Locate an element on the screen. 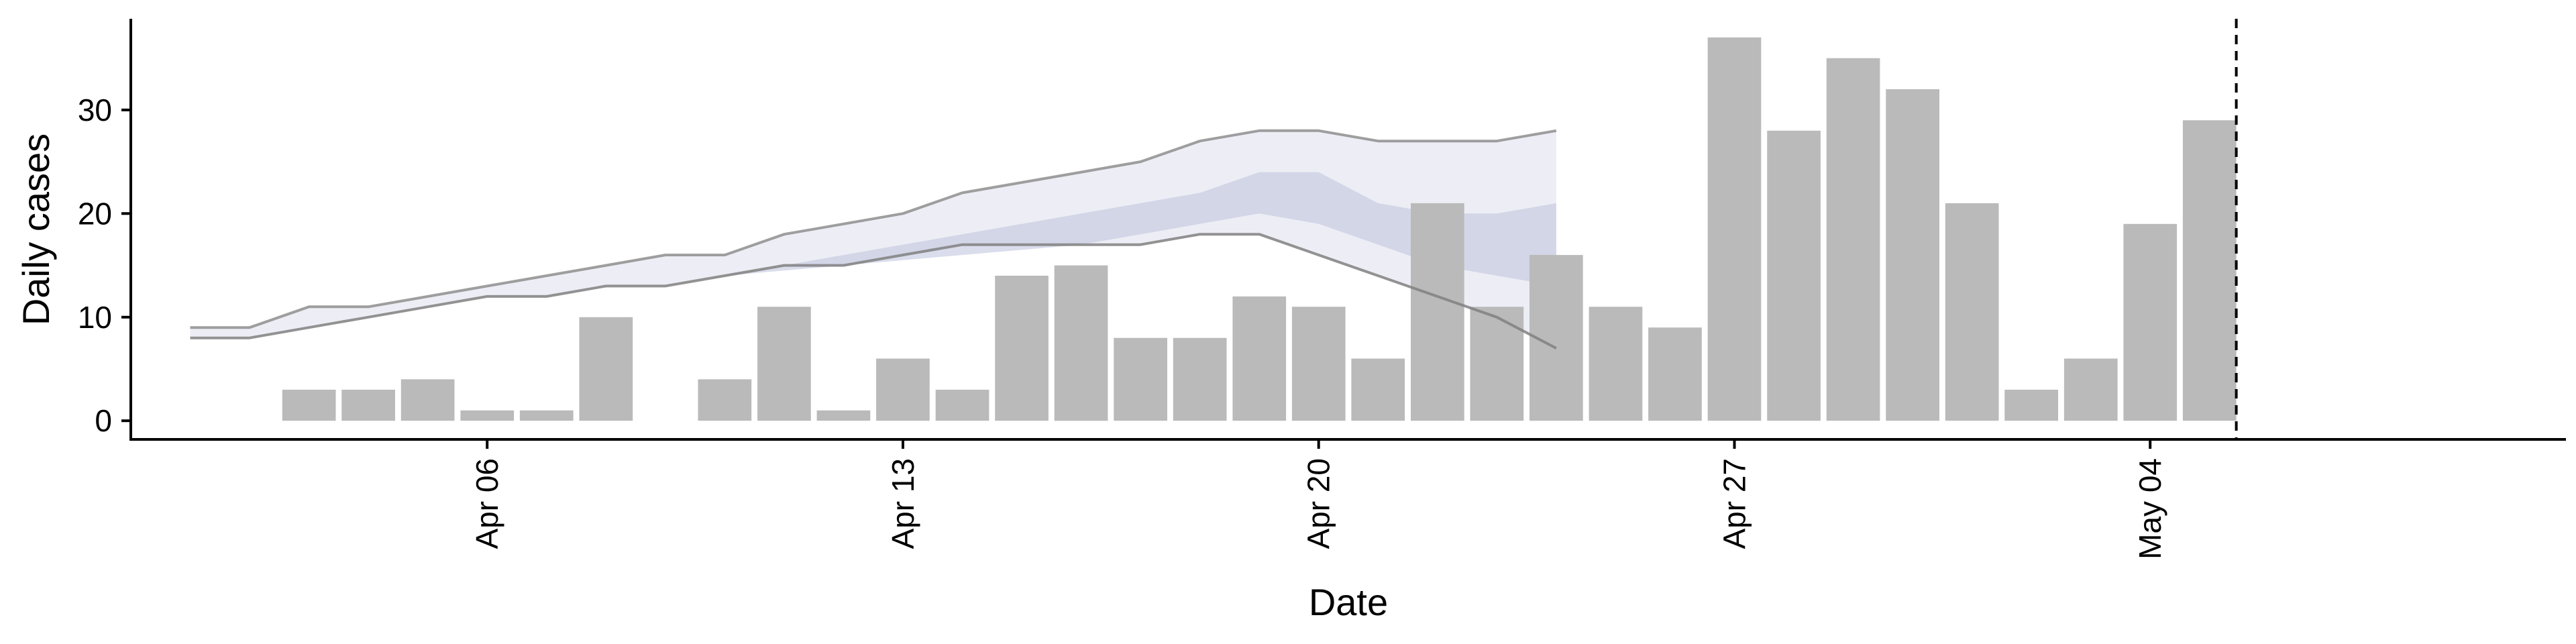 This screenshot has width=2576, height=644. y-tick-label: 20 is located at coordinates (95, 213).